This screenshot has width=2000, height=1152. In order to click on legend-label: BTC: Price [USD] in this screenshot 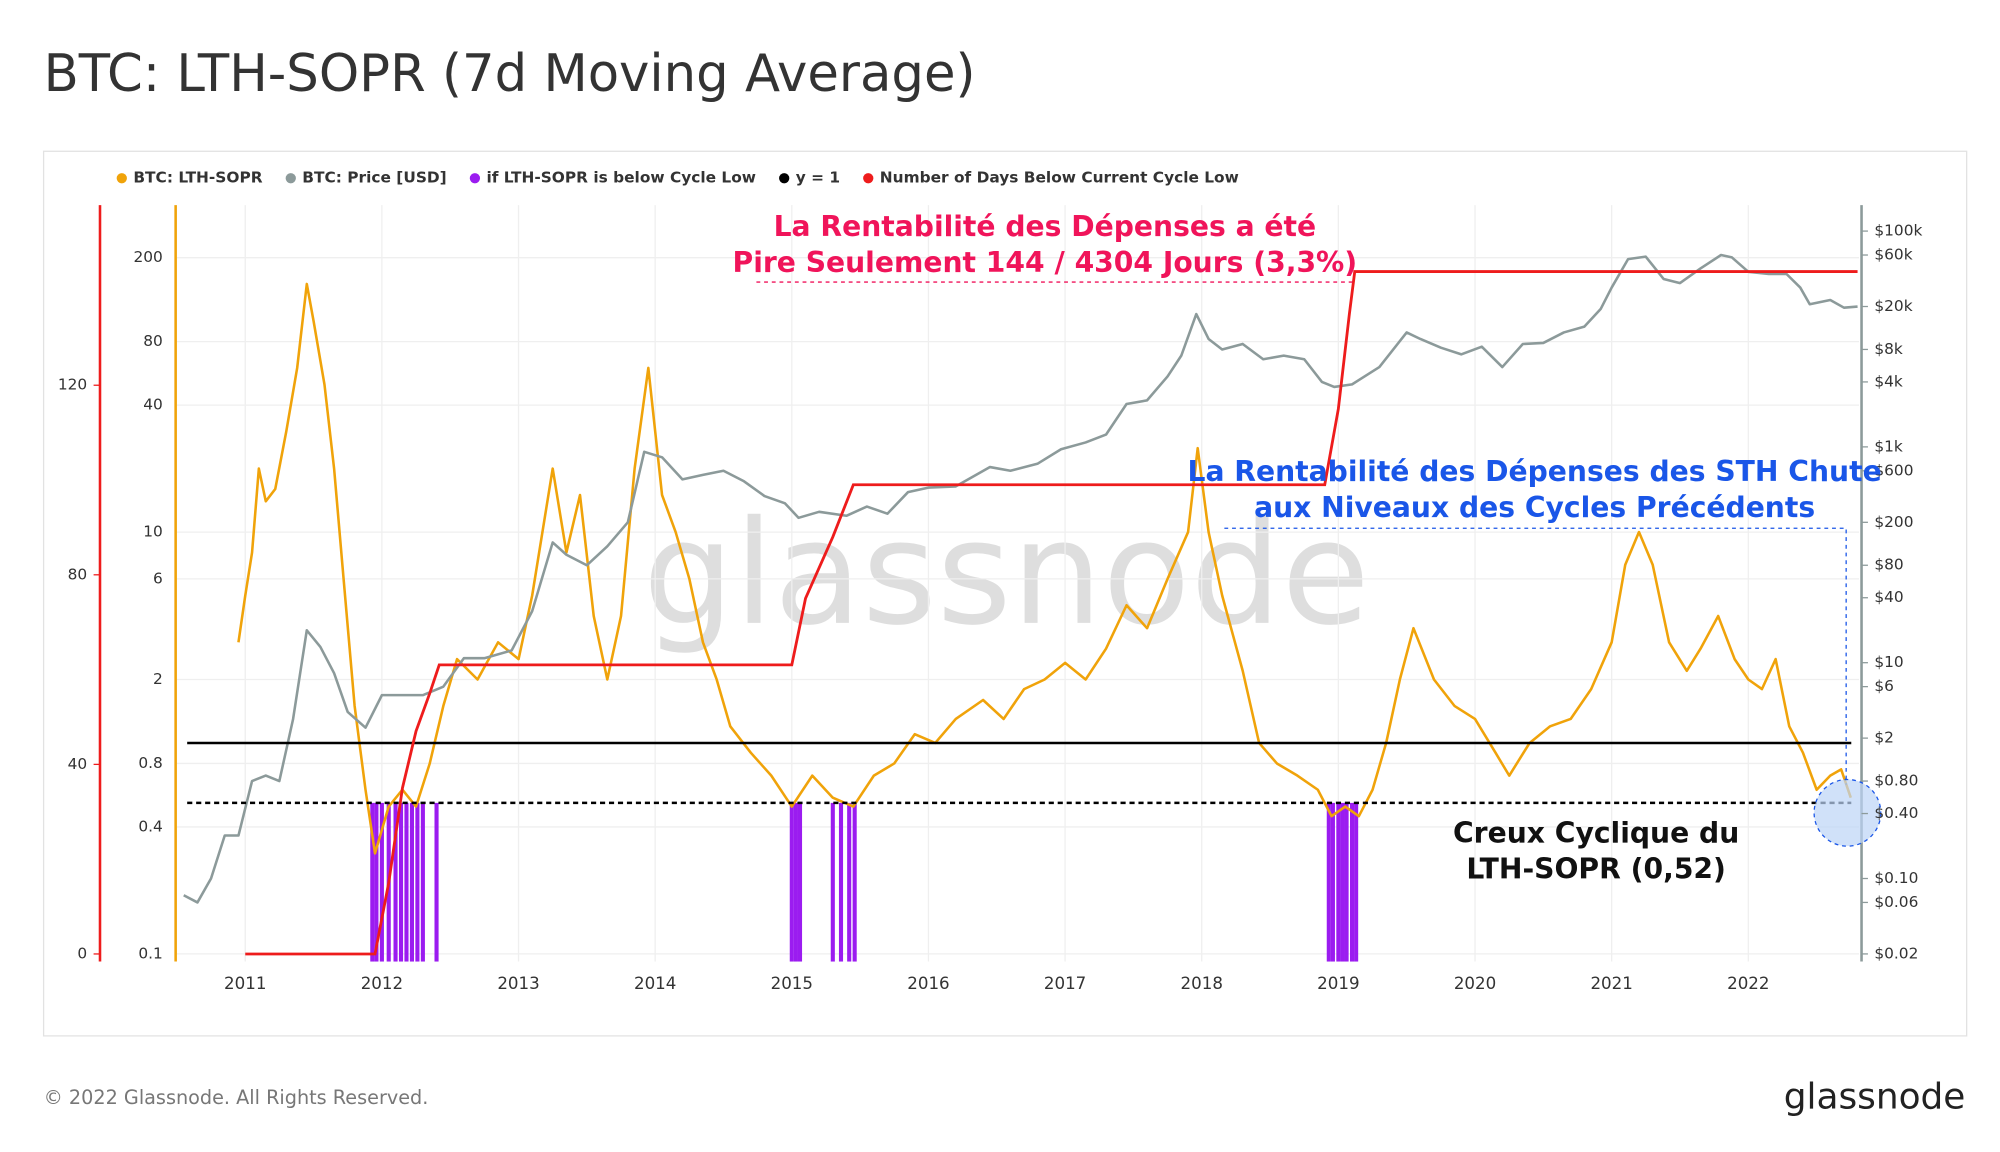, I will do `click(374, 178)`.